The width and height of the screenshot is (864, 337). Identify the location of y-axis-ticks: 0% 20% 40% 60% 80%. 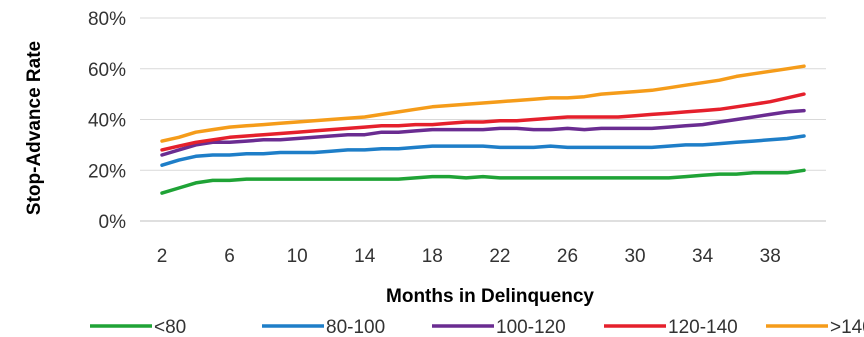
(107, 121).